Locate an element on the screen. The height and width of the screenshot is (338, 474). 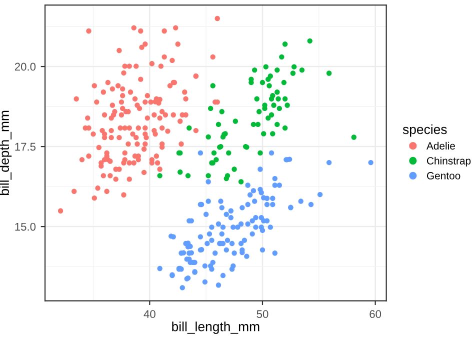
legend-label: Gentoo is located at coordinates (443, 176).